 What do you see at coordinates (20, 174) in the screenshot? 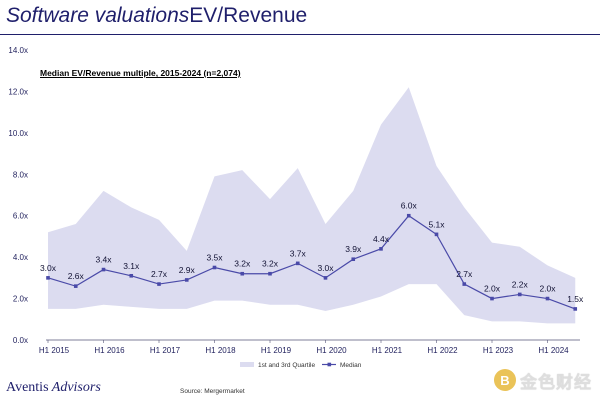
I see `y-tick-label: 8.0x` at bounding box center [20, 174].